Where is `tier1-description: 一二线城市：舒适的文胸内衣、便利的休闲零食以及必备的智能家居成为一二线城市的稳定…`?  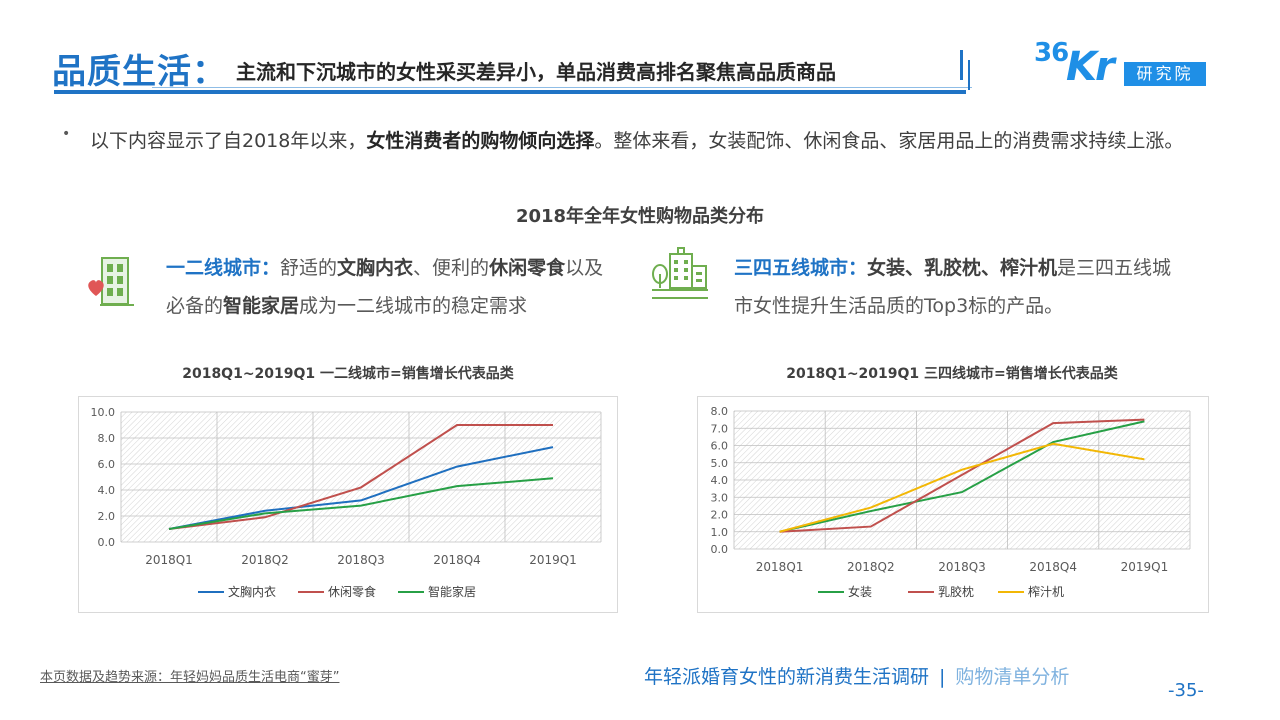 tier1-description: 一二线城市：舒适的文胸内衣、便利的休闲零食以及必备的智能家居成为一二线城市的稳定… is located at coordinates (391, 287).